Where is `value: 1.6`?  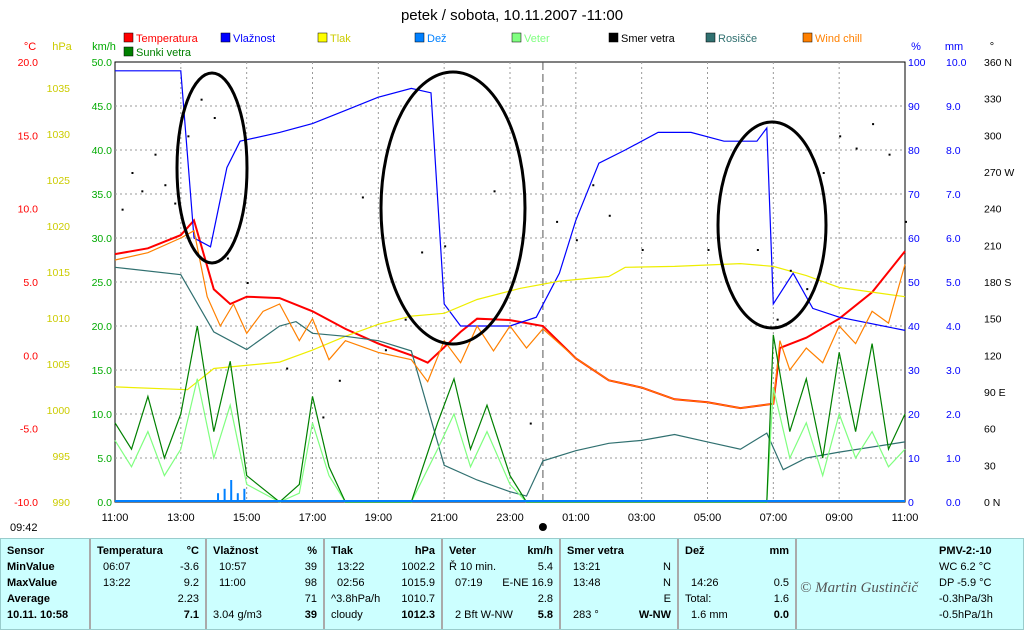
value: 1.6 is located at coordinates (781, 599).